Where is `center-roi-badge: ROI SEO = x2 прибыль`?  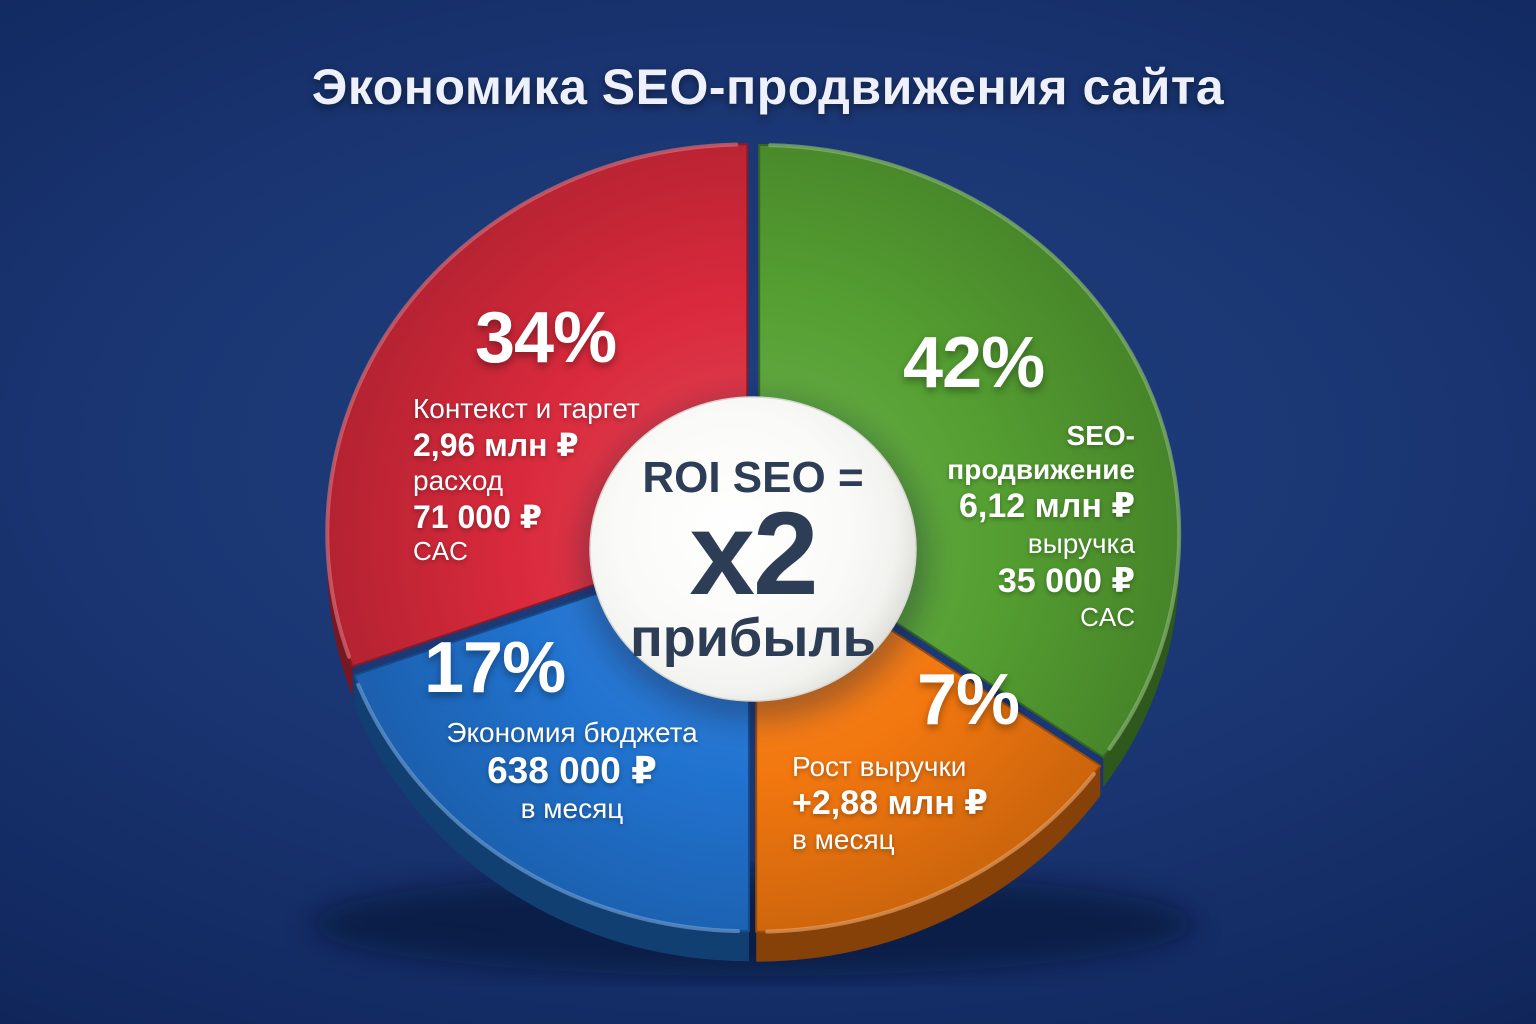
center-roi-badge: ROI SEO = x2 прибыль is located at coordinates (753, 560).